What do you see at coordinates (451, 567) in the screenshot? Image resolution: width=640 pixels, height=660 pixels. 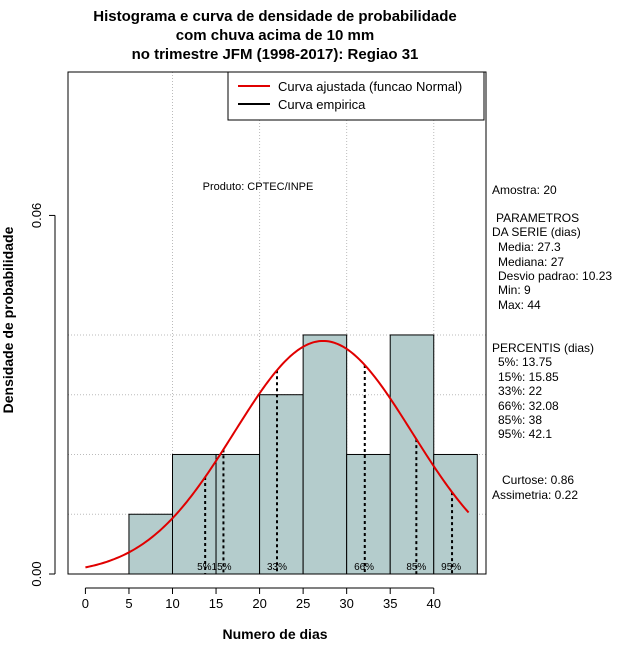 I see `percentile-label: 95%` at bounding box center [451, 567].